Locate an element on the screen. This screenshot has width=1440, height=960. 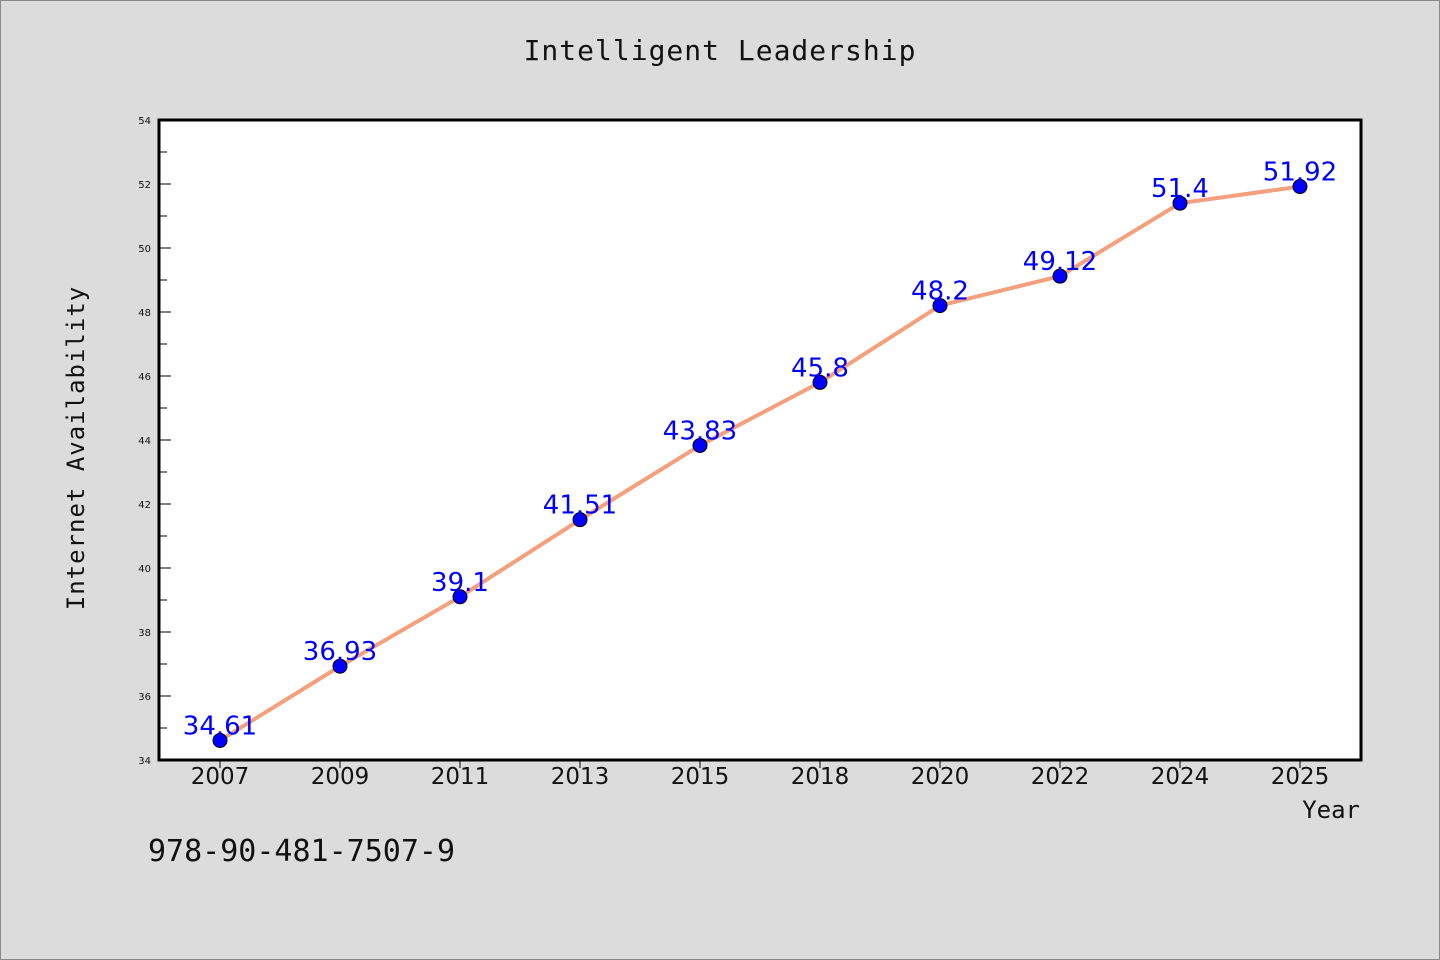
y-tick-label: 36 is located at coordinates (144, 697).